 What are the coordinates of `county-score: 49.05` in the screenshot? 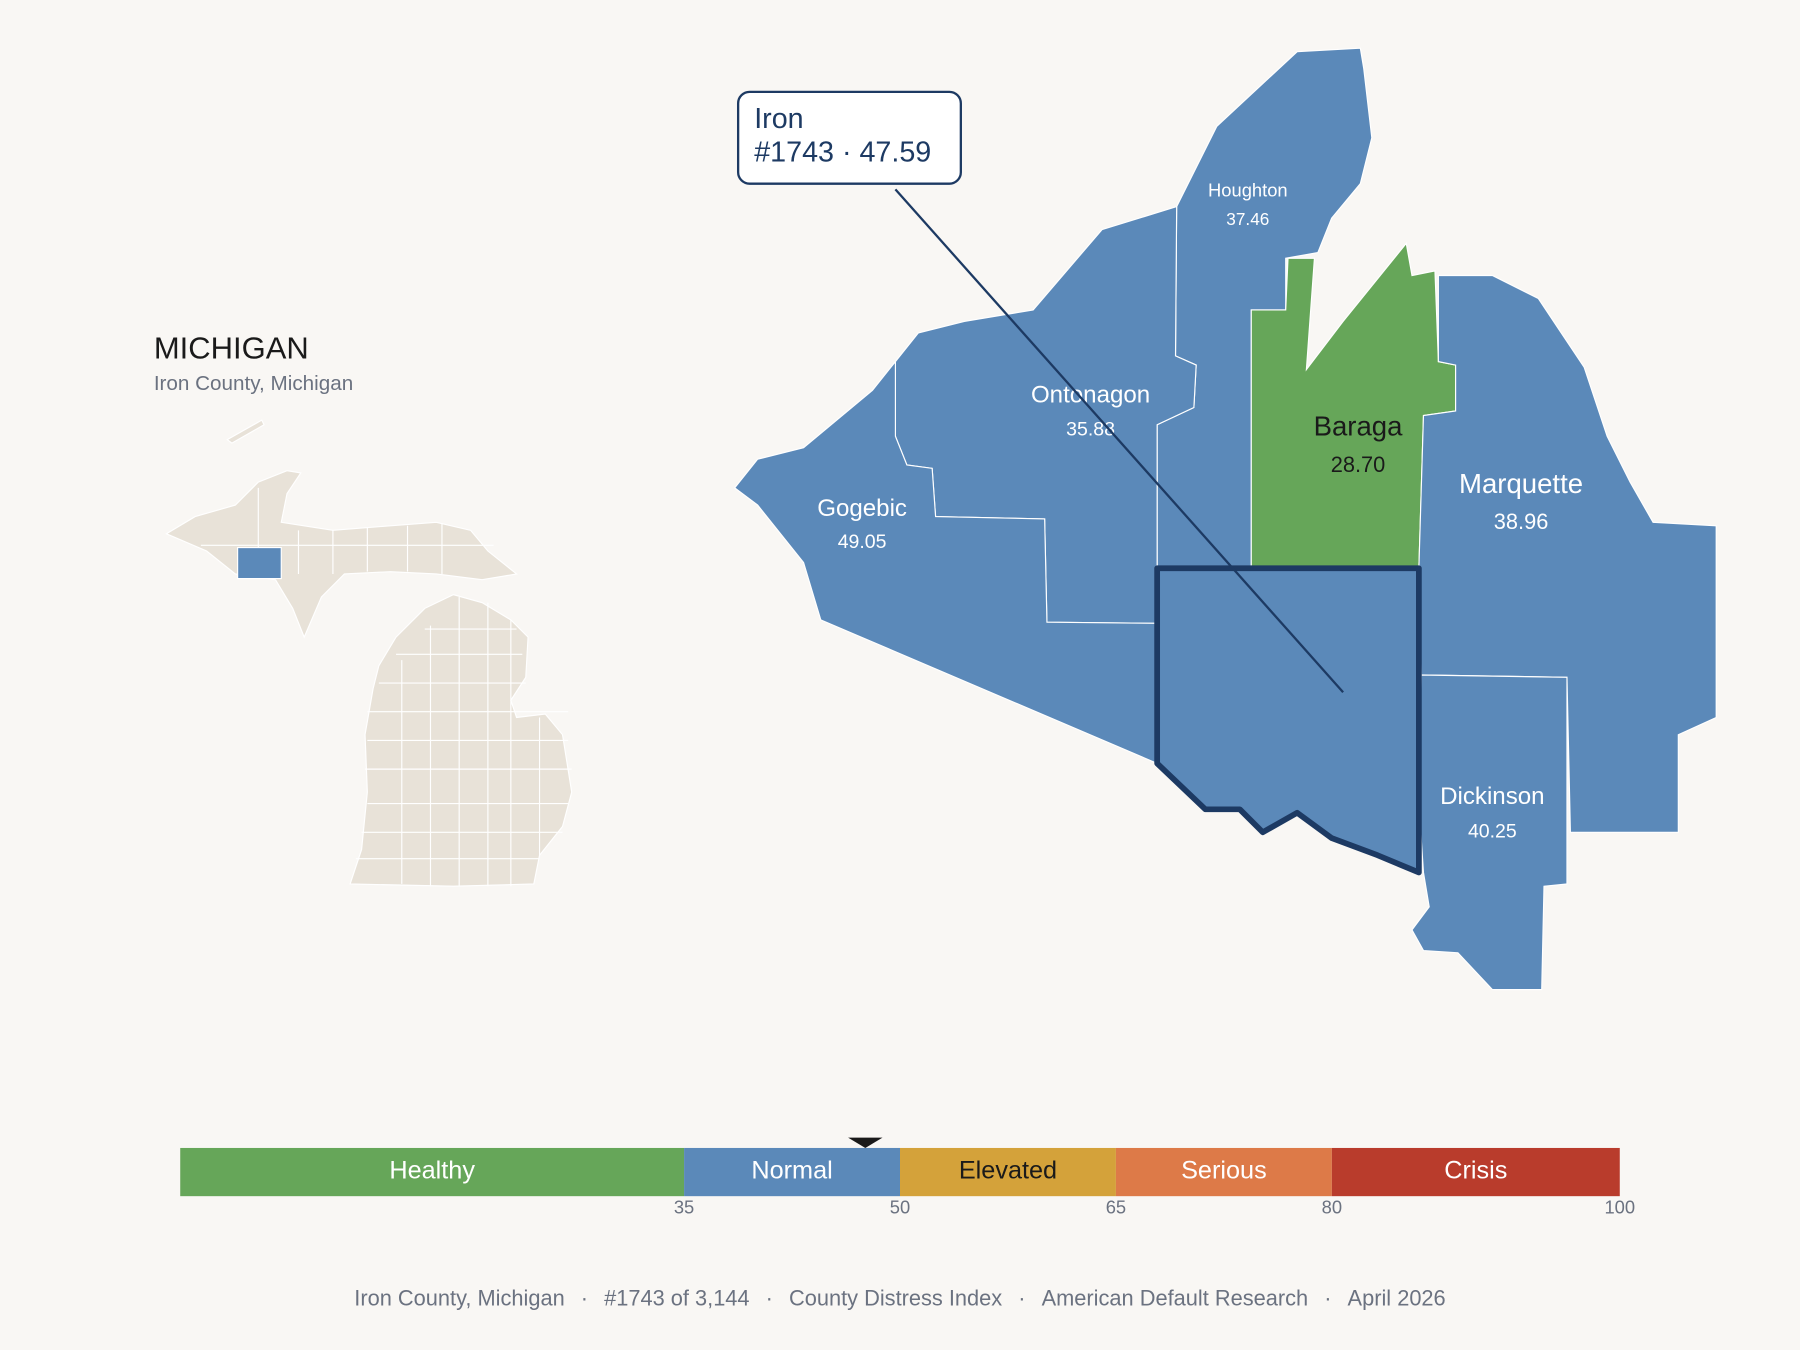 It's located at (862, 542).